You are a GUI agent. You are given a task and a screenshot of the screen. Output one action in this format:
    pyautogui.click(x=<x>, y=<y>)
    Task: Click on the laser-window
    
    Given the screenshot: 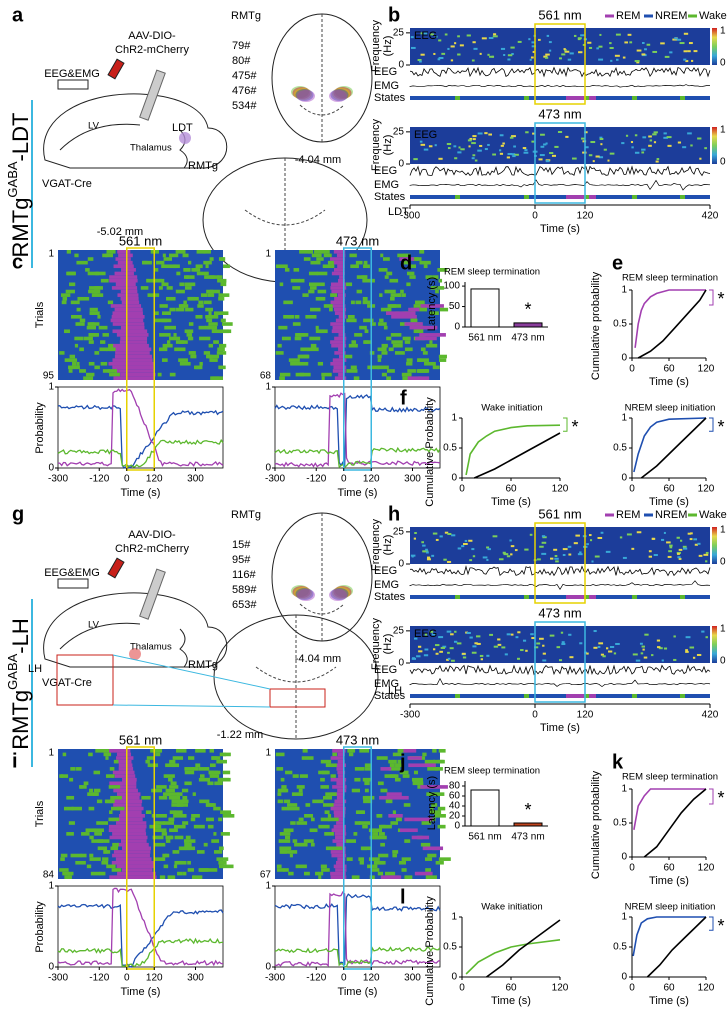 What is the action you would take?
    pyautogui.click(x=140, y=359)
    